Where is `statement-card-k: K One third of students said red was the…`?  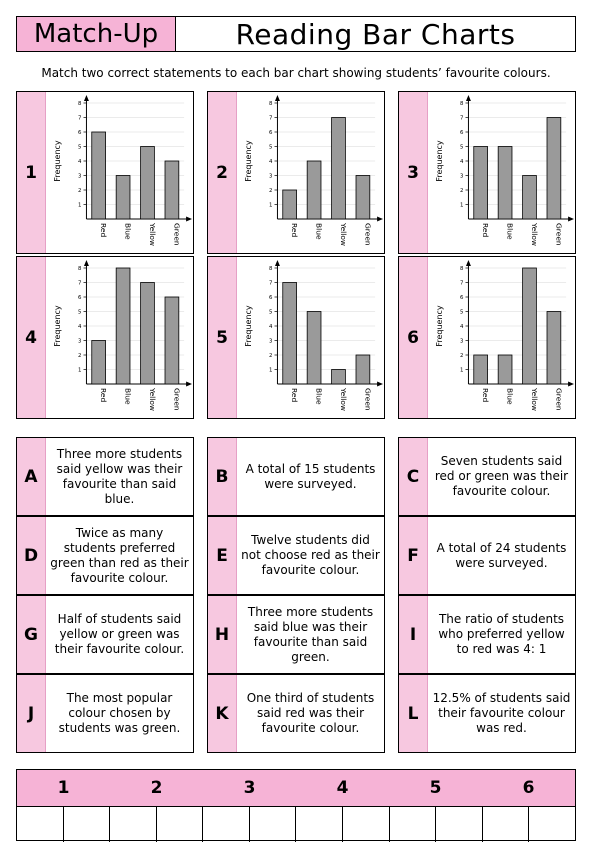 statement-card-k: K One third of students said red was the… is located at coordinates (296, 713).